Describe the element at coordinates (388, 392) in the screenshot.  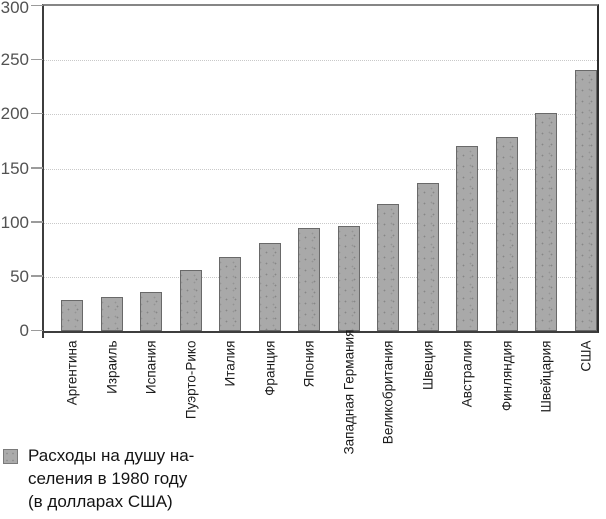
I see `x-tick-label-8: Великобритания` at that location.